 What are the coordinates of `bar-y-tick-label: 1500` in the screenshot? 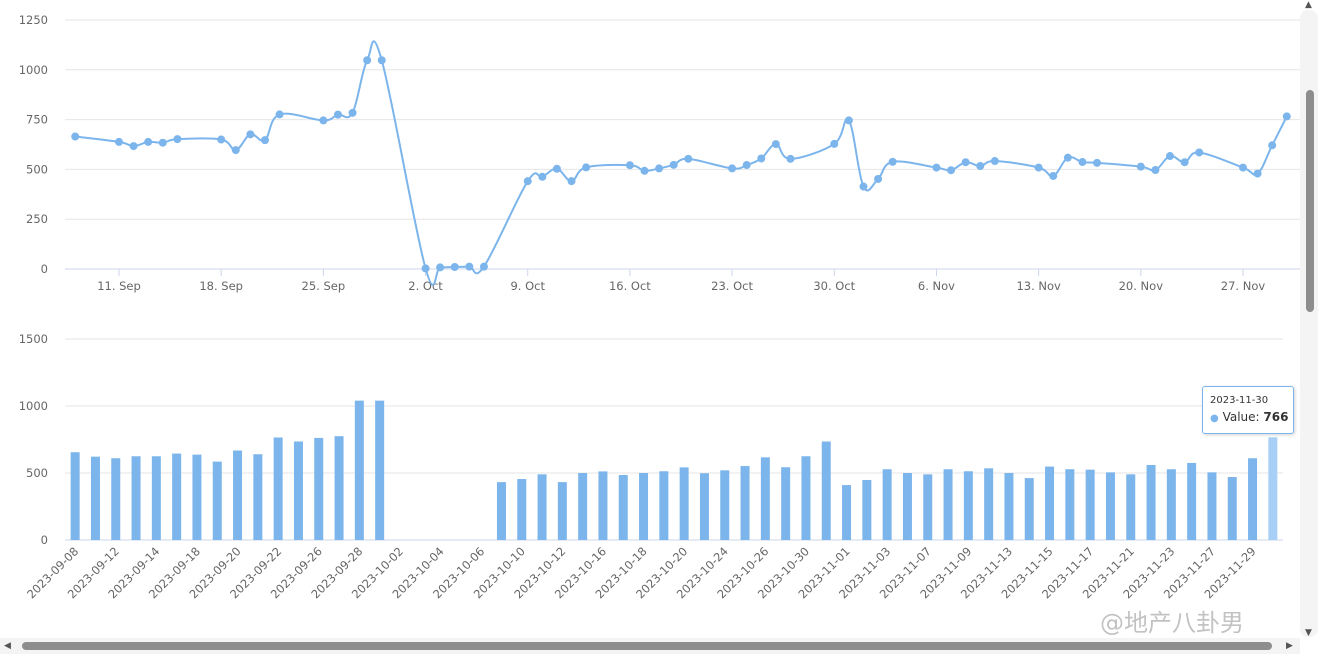 It's located at (33, 339).